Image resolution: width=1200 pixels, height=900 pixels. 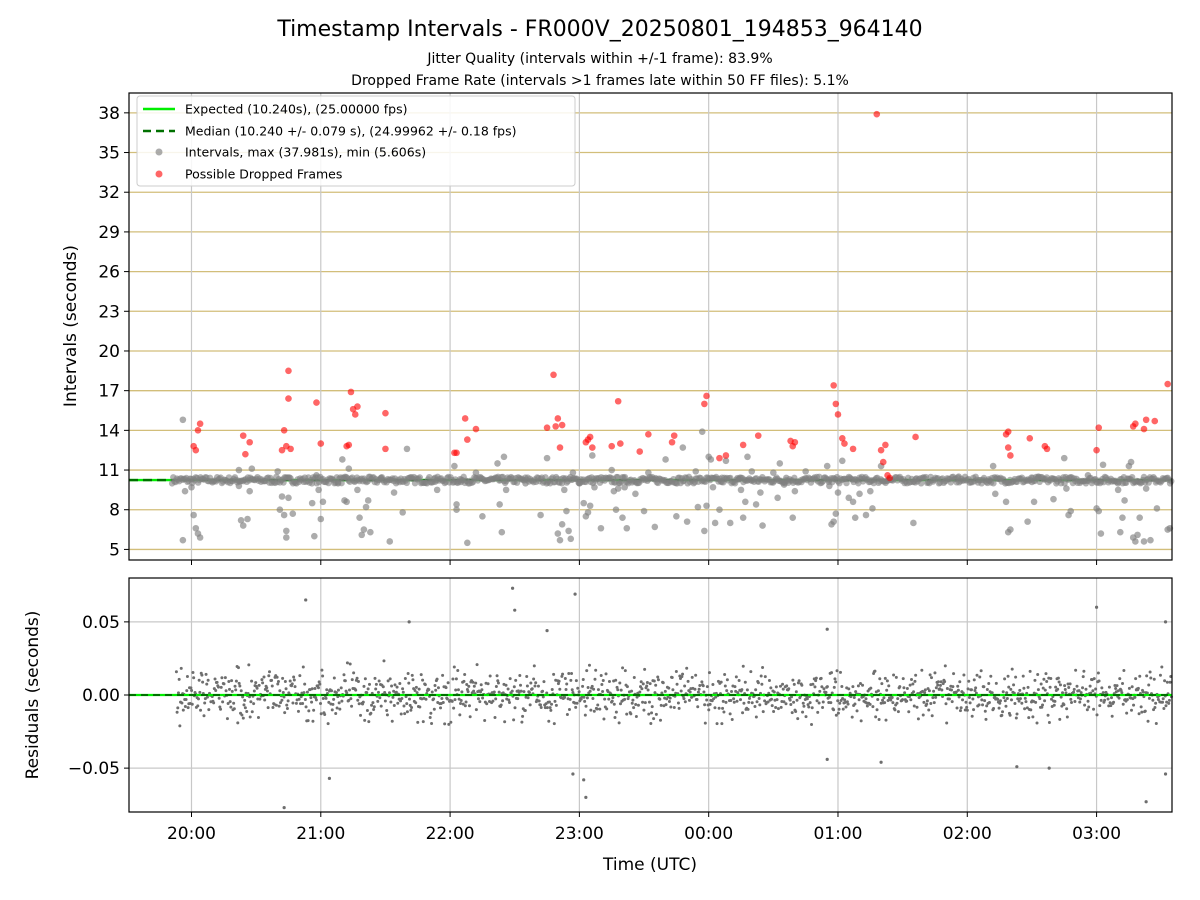 I want to click on top-ytick-label: 29, so click(x=109, y=233).